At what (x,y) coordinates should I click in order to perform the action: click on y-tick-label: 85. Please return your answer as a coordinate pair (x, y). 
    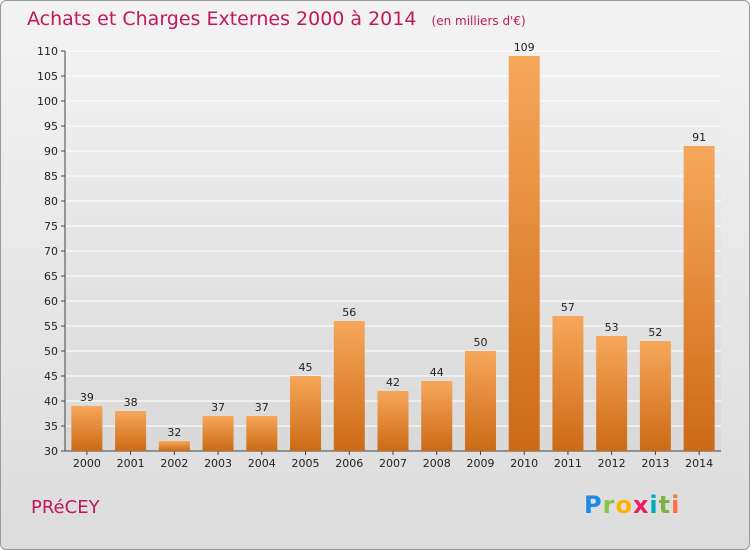
    Looking at the image, I should click on (51, 176).